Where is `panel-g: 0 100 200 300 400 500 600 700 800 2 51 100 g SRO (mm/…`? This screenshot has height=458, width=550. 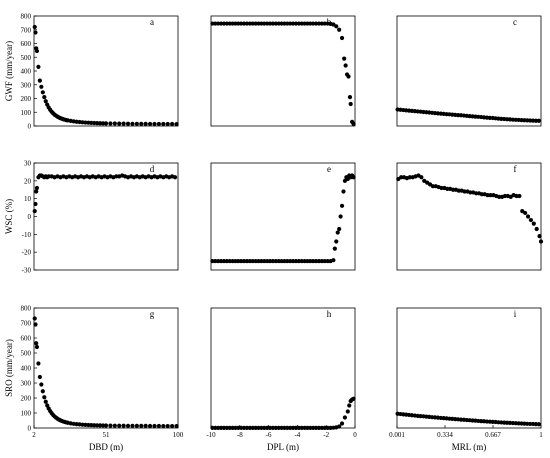 panel-g: 0 100 200 300 400 500 600 700 800 2 51 100 g SRO (mm/… is located at coordinates (94, 379).